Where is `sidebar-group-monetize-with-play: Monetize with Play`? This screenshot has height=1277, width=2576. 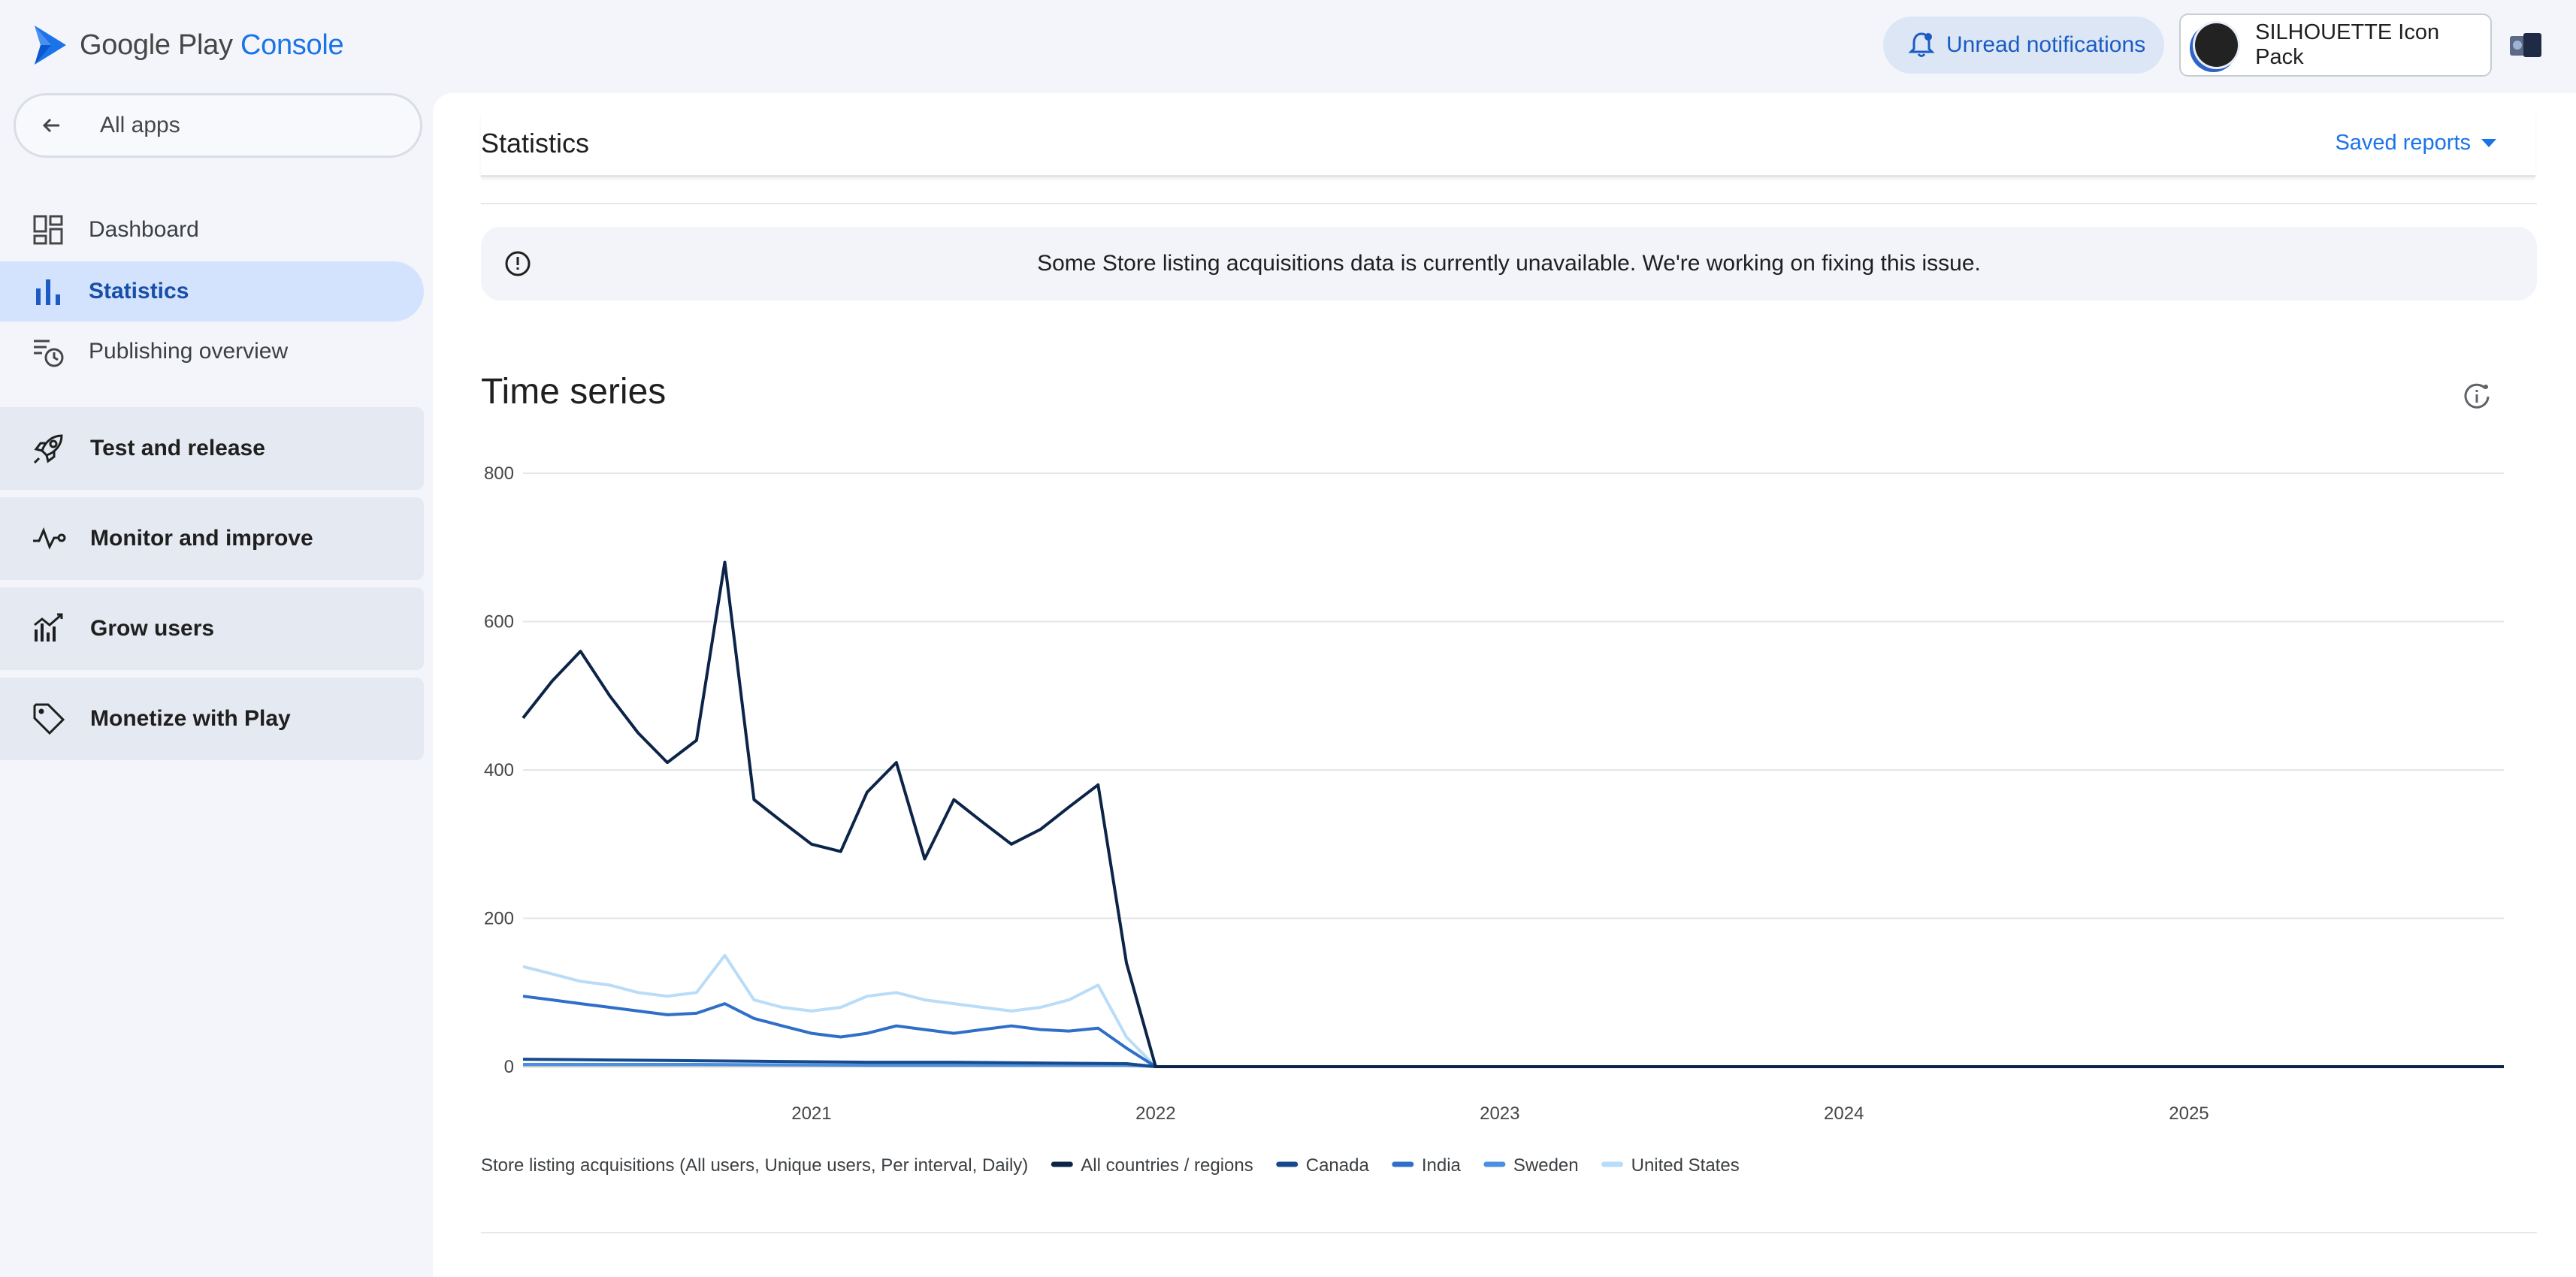
sidebar-group-monetize-with-play: Monetize with Play is located at coordinates (212, 719).